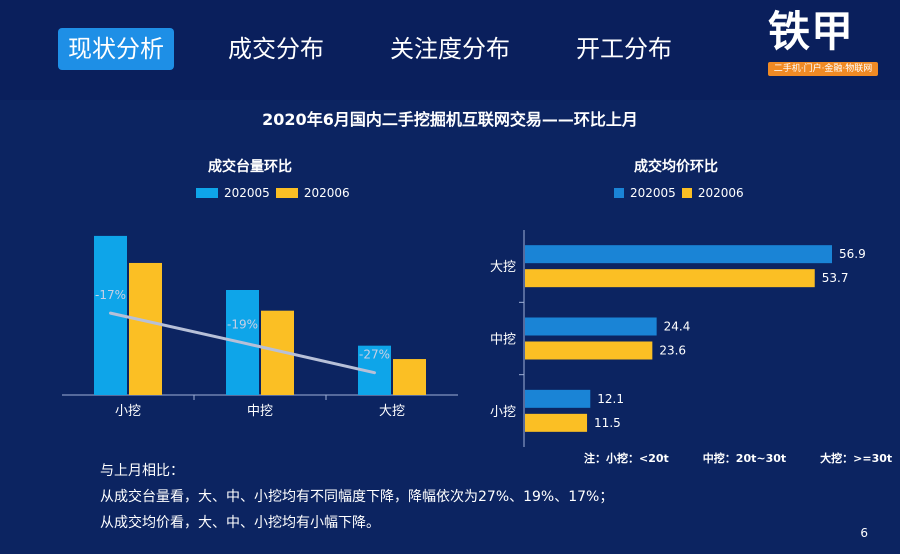  I want to click on data-label: 11.5, so click(607, 423).